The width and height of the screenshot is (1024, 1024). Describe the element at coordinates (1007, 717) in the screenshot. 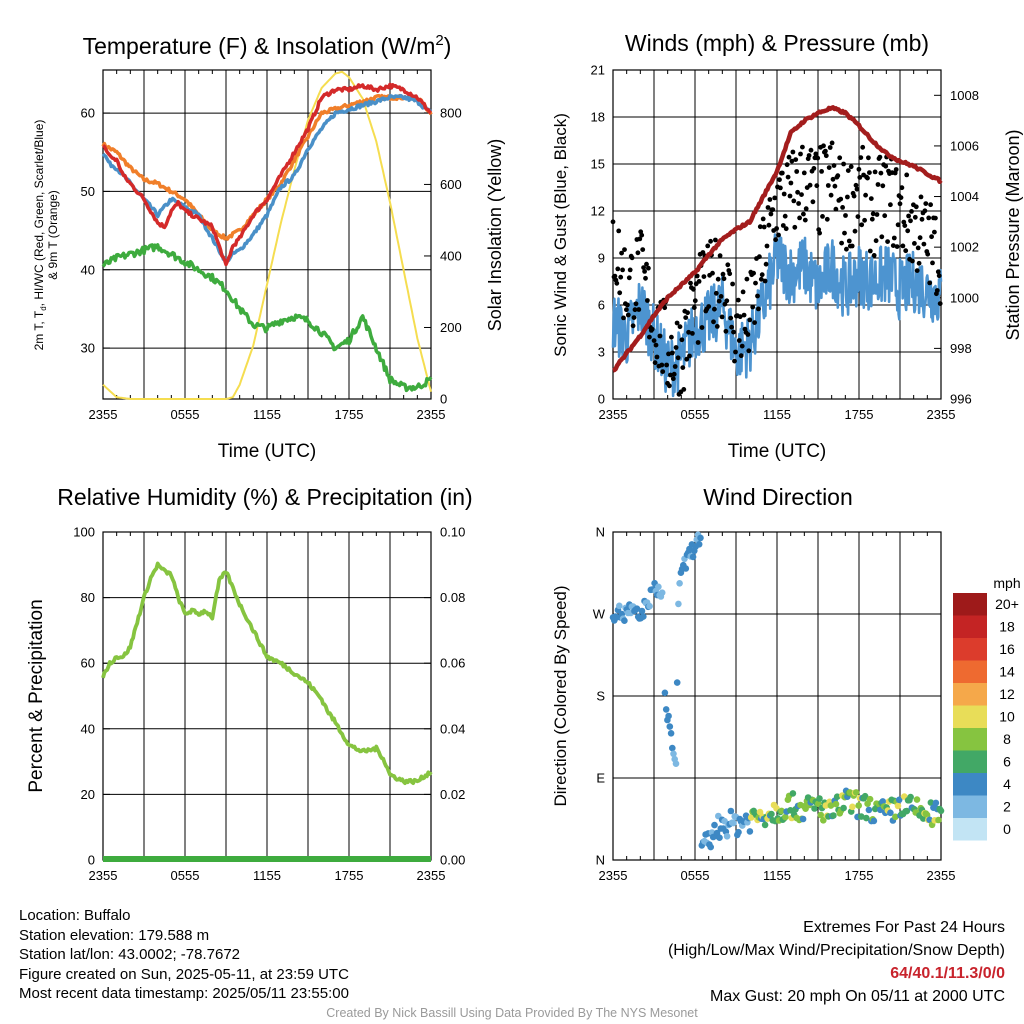

I see `legend-label: 10` at that location.